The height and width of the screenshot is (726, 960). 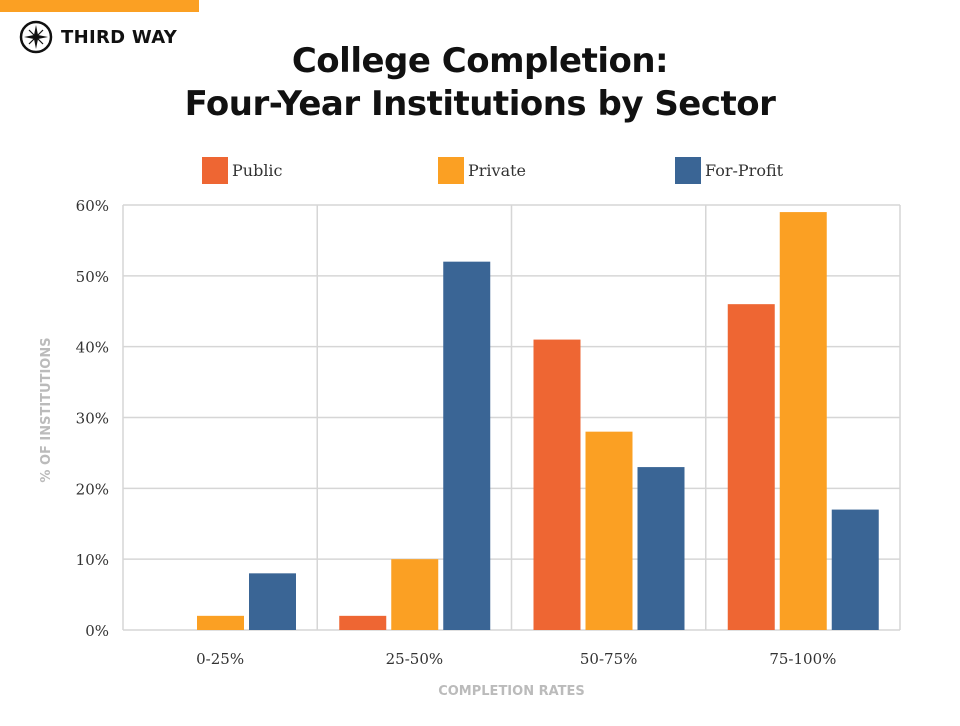 I want to click on bar-public-25-50%, so click(x=363, y=622).